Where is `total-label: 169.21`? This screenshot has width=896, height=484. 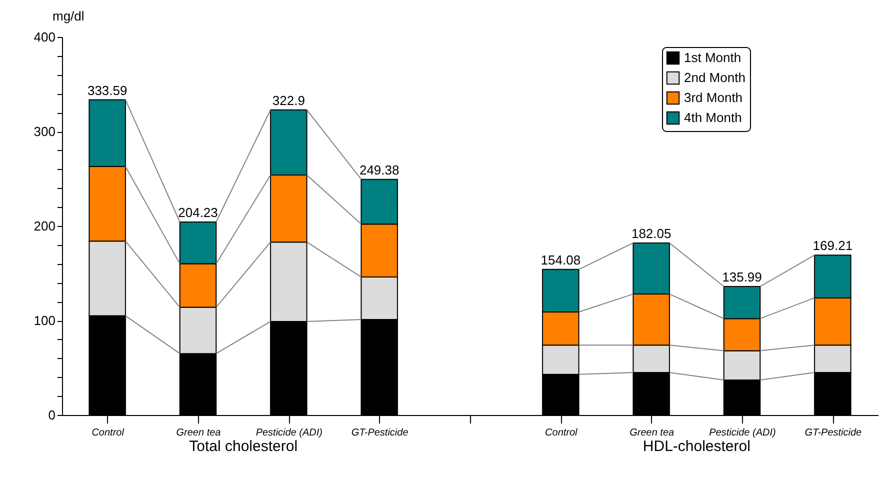 total-label: 169.21 is located at coordinates (832, 246).